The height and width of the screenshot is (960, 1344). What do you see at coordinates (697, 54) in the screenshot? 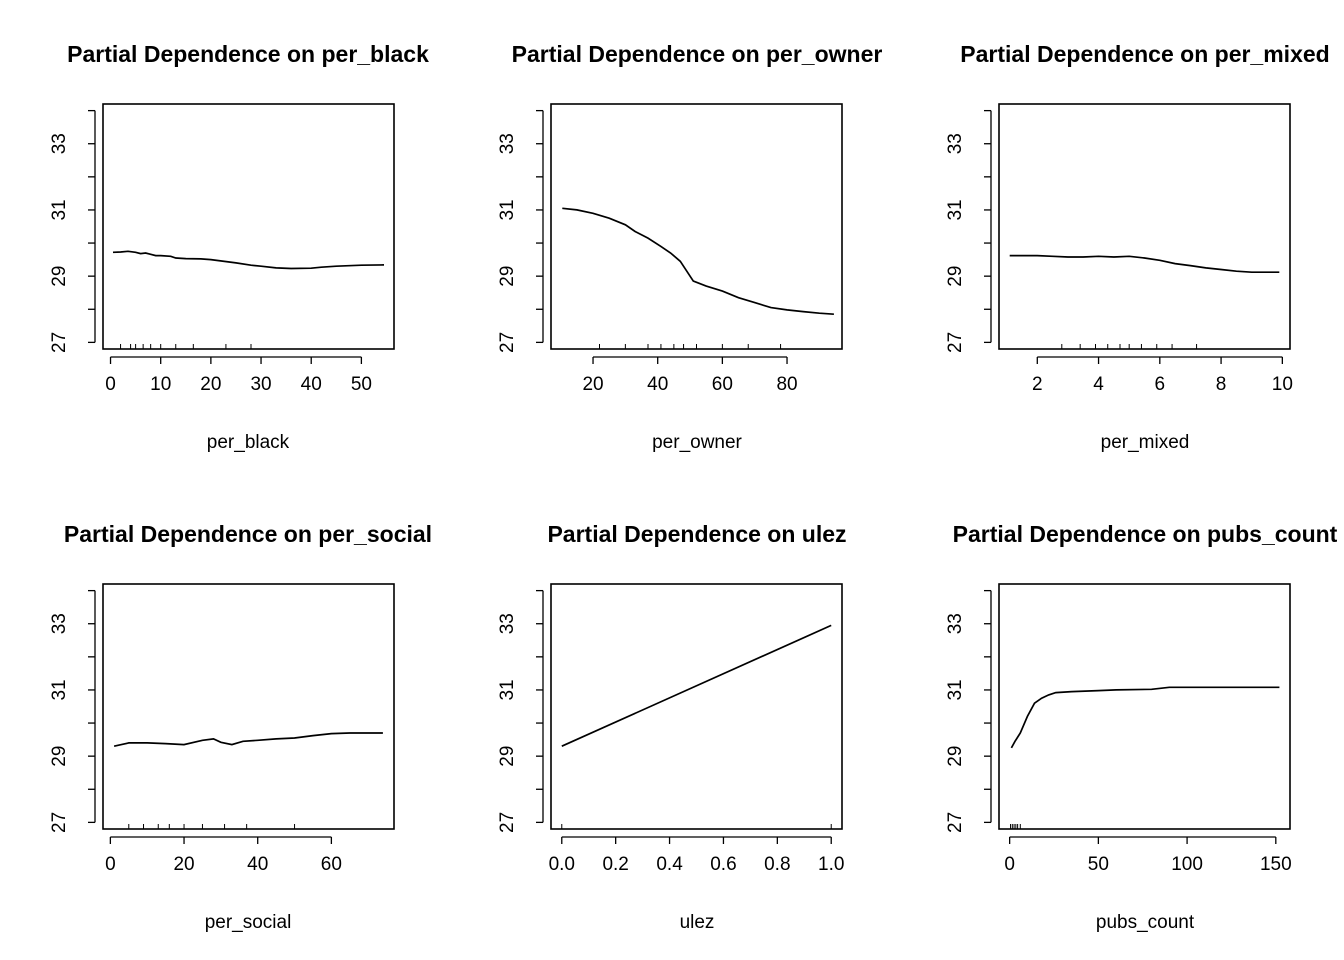
I see `chart-title: Partial Dependence on per_owner` at bounding box center [697, 54].